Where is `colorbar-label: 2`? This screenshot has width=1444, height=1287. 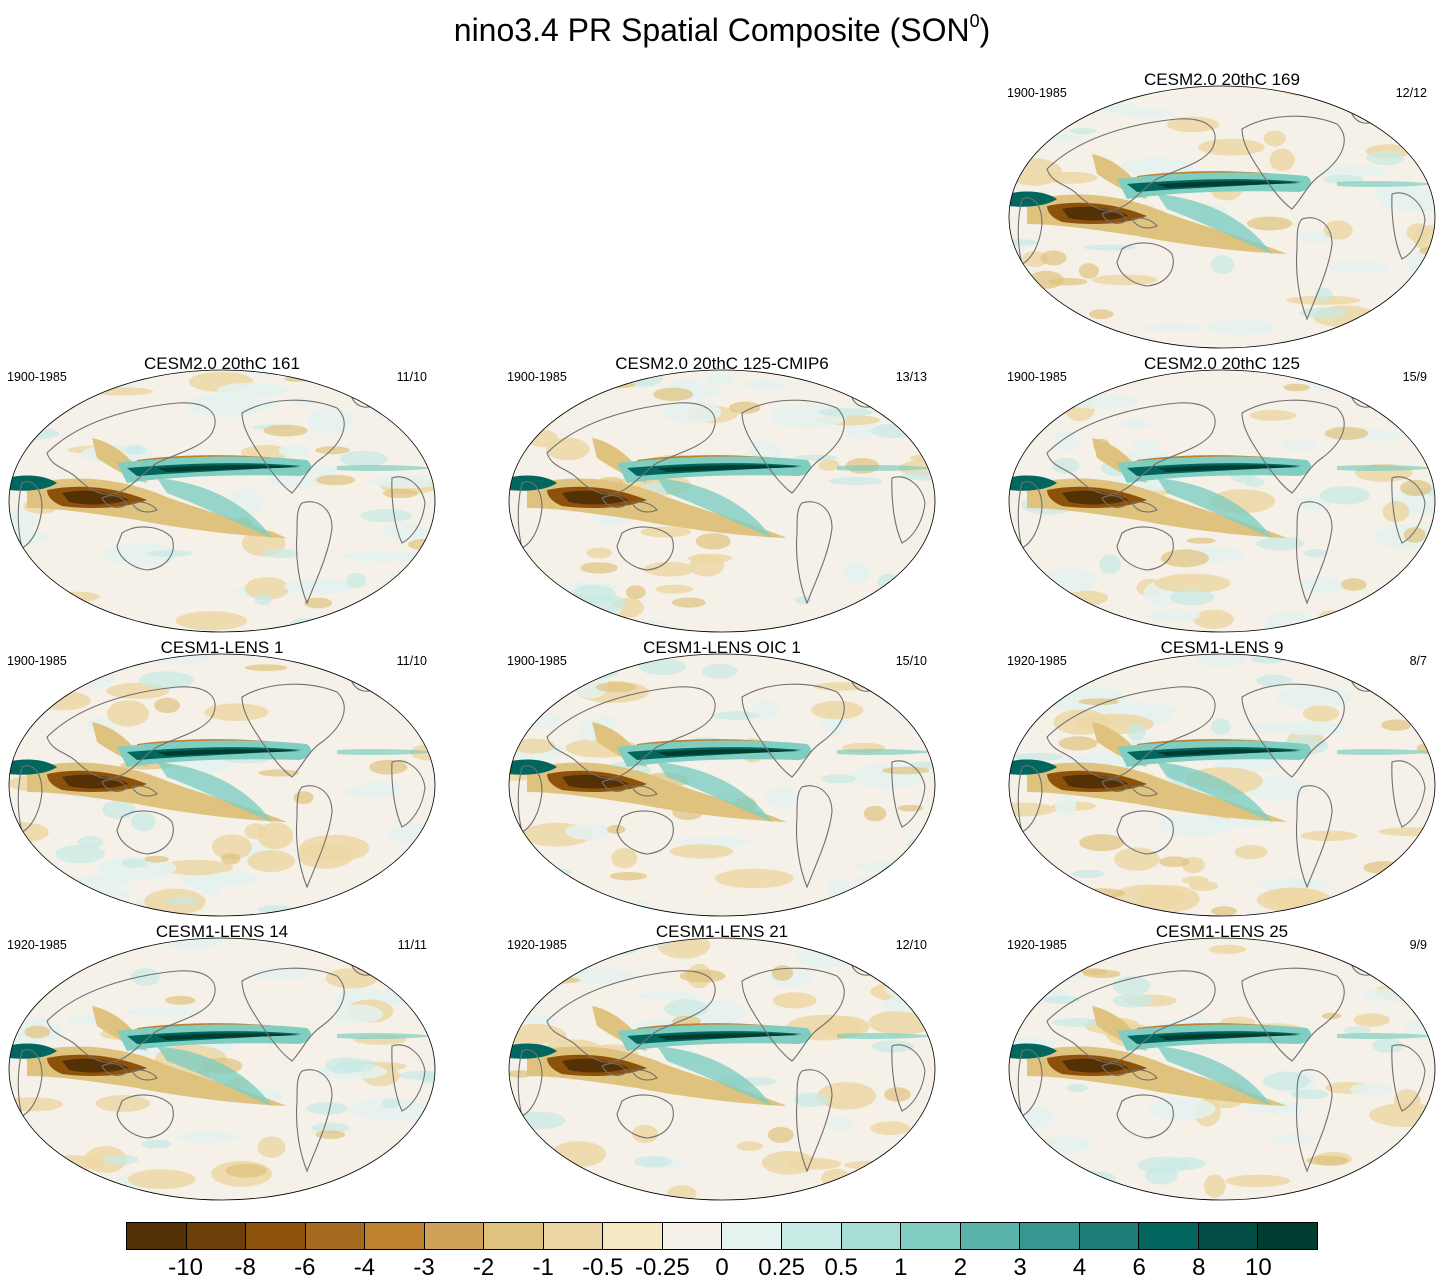
colorbar-label: 2 is located at coordinates (960, 1267).